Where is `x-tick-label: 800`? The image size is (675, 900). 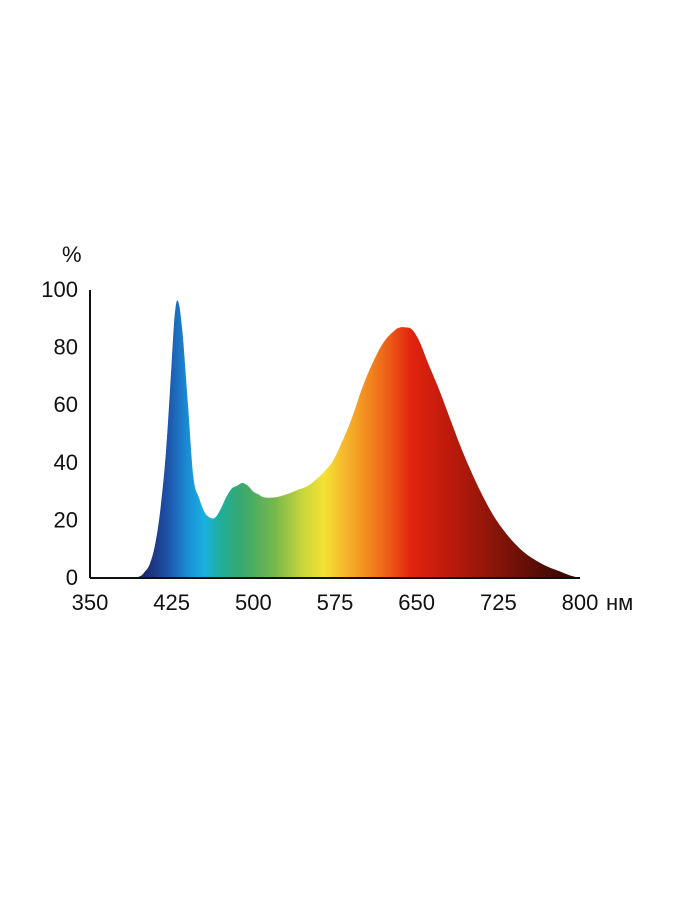 x-tick-label: 800 is located at coordinates (580, 602).